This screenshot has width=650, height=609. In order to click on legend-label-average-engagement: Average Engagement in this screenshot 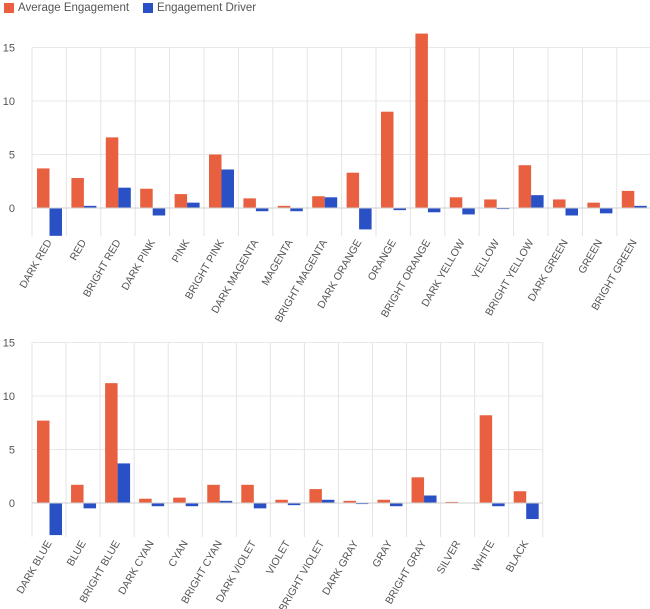, I will do `click(74, 8)`.